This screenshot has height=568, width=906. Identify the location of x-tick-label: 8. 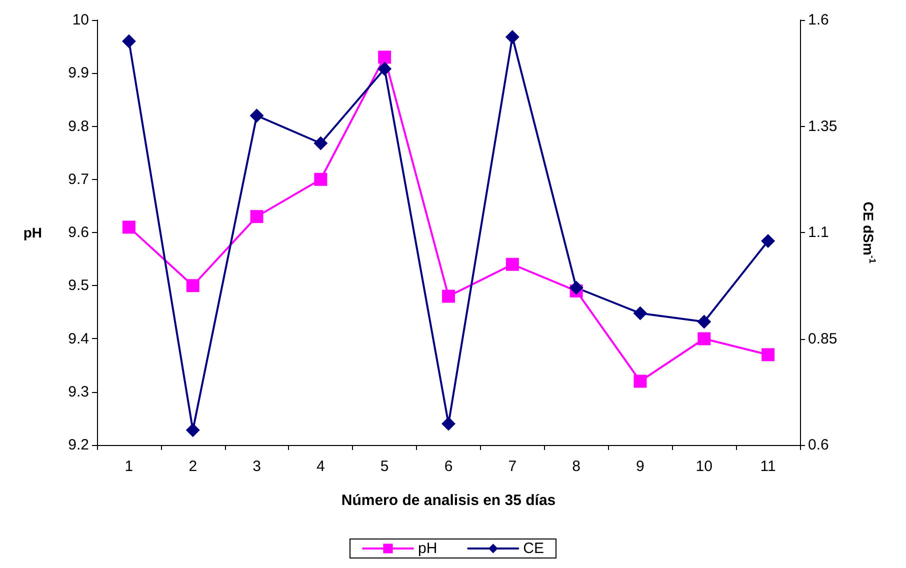
(576, 466).